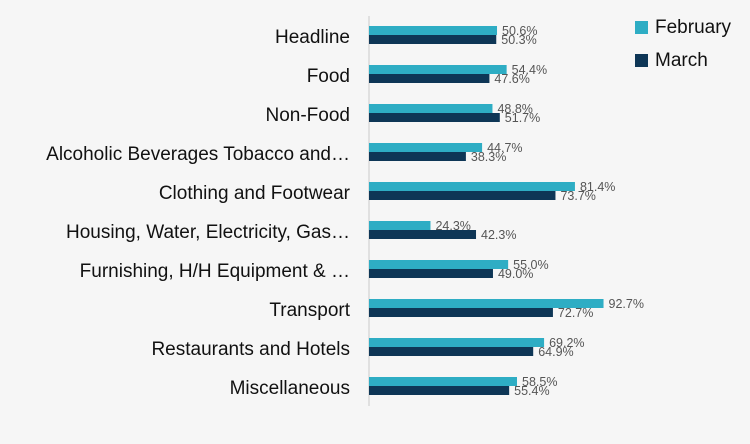  I want to click on legend-swatch-march, so click(641, 60).